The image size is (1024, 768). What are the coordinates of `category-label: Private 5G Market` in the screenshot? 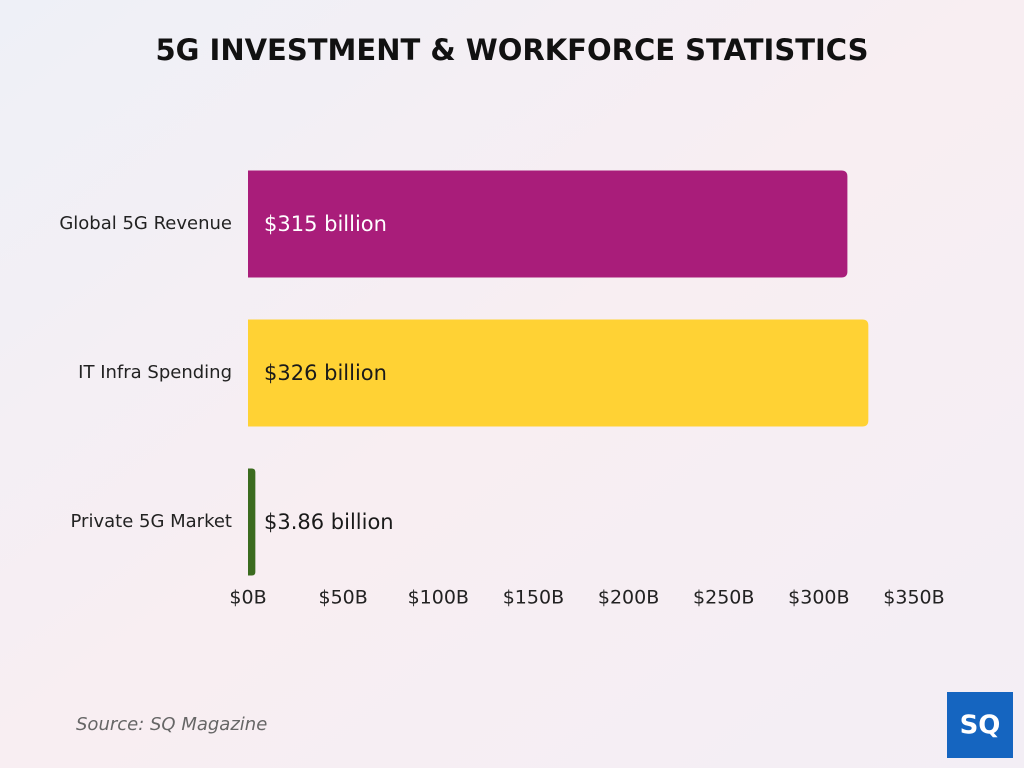 It's located at (151, 521).